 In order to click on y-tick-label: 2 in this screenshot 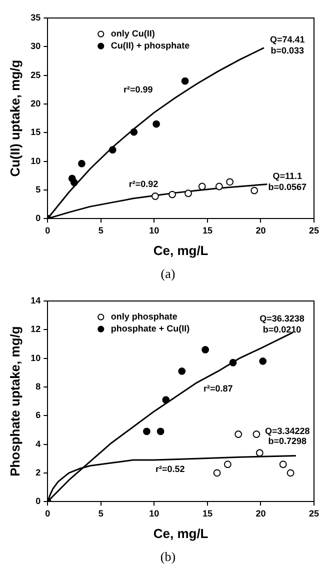, I will do `click(38, 472)`.